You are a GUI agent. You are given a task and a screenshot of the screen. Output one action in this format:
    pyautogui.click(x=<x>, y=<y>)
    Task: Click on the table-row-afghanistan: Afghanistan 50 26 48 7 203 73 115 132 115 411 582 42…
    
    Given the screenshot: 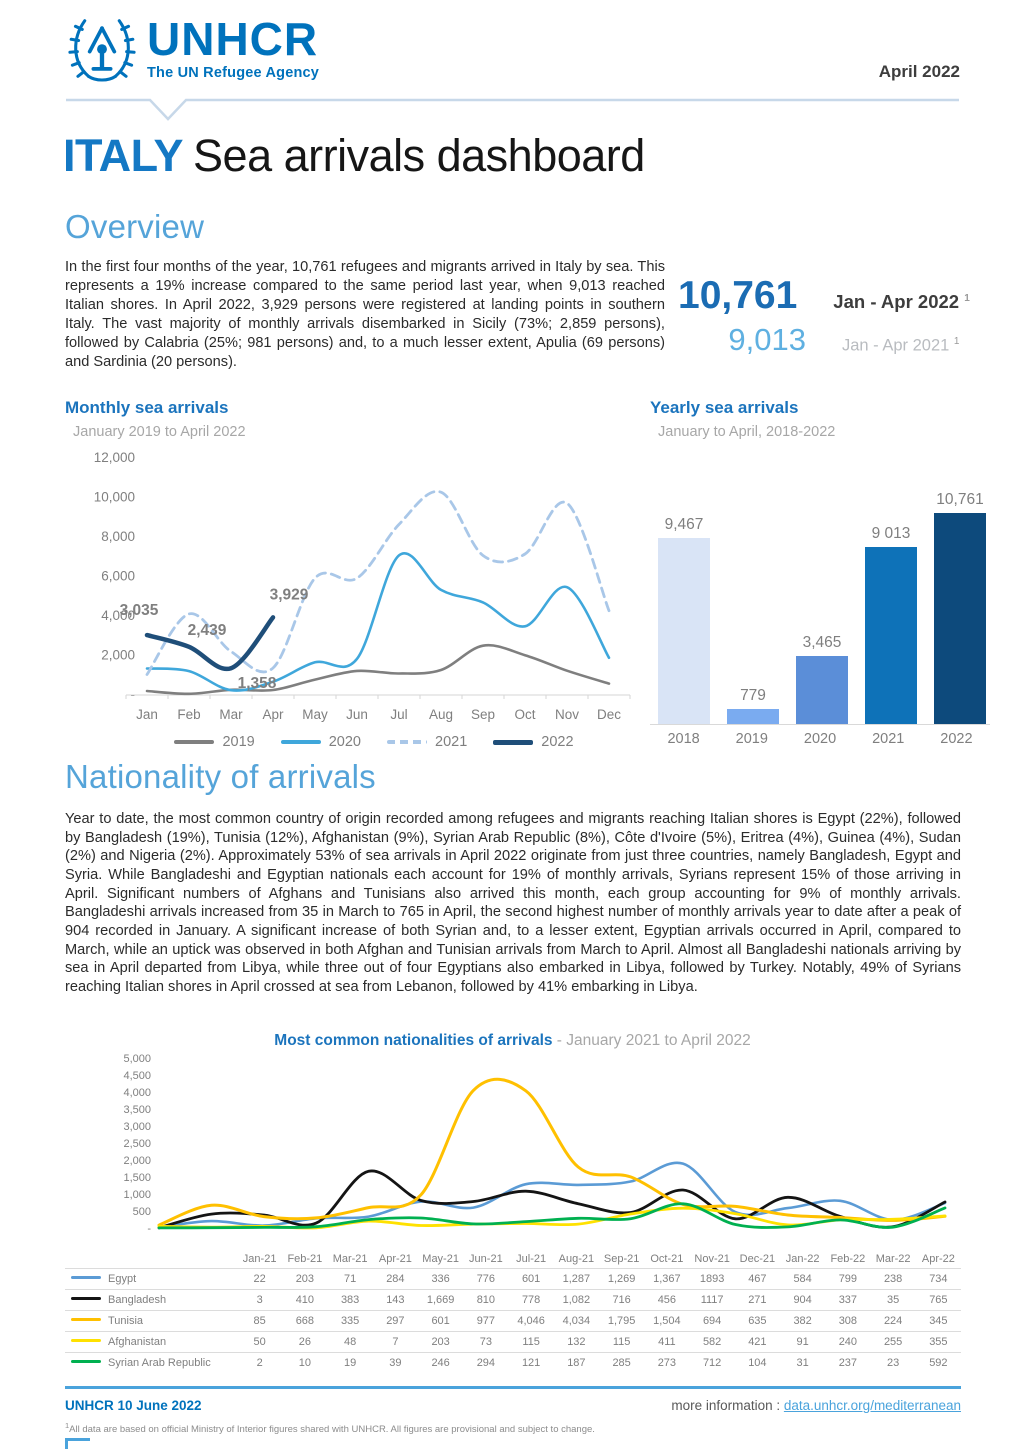 What is the action you would take?
    pyautogui.click(x=513, y=1342)
    